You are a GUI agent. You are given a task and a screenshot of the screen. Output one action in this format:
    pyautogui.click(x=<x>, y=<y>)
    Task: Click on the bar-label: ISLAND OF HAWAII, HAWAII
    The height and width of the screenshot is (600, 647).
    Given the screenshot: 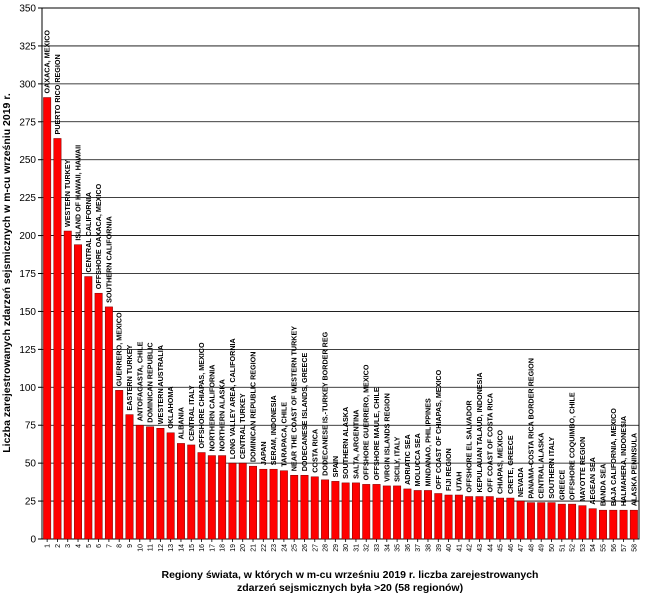 What is the action you would take?
    pyautogui.click(x=78, y=193)
    